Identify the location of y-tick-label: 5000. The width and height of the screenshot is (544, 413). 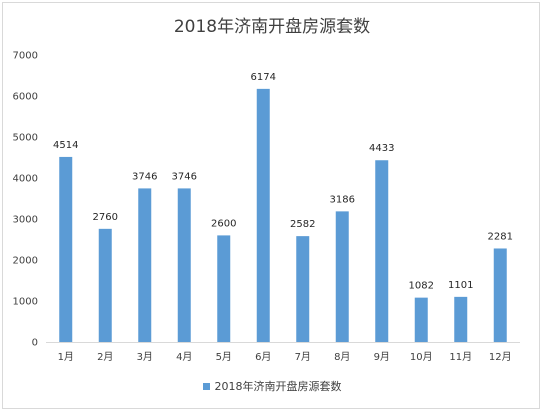
(25, 138).